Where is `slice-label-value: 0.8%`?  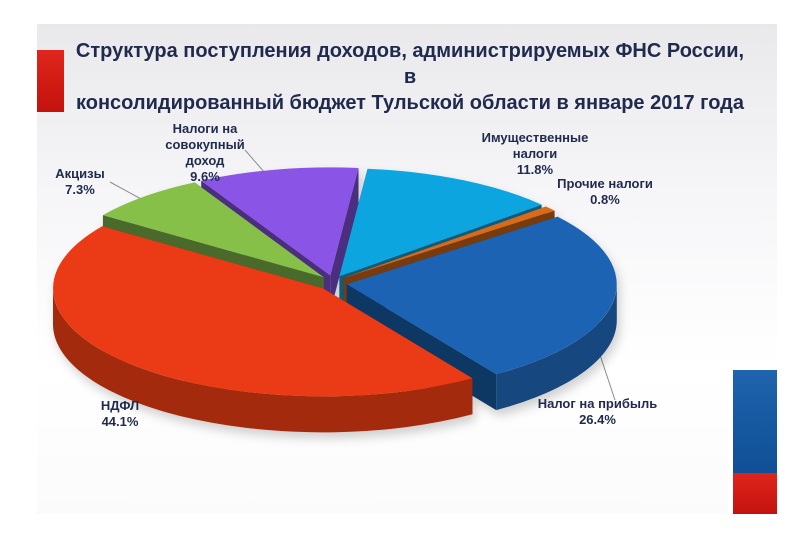 slice-label-value: 0.8% is located at coordinates (605, 199).